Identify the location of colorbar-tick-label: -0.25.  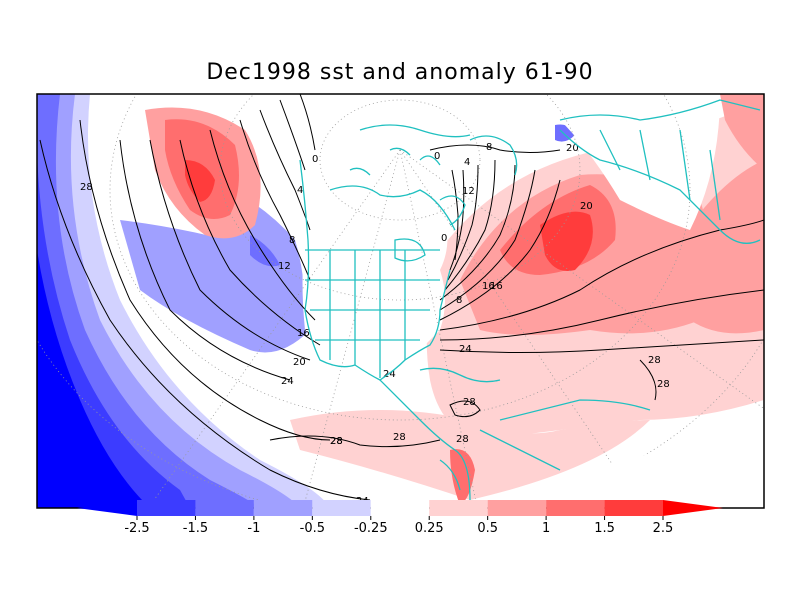
(371, 528).